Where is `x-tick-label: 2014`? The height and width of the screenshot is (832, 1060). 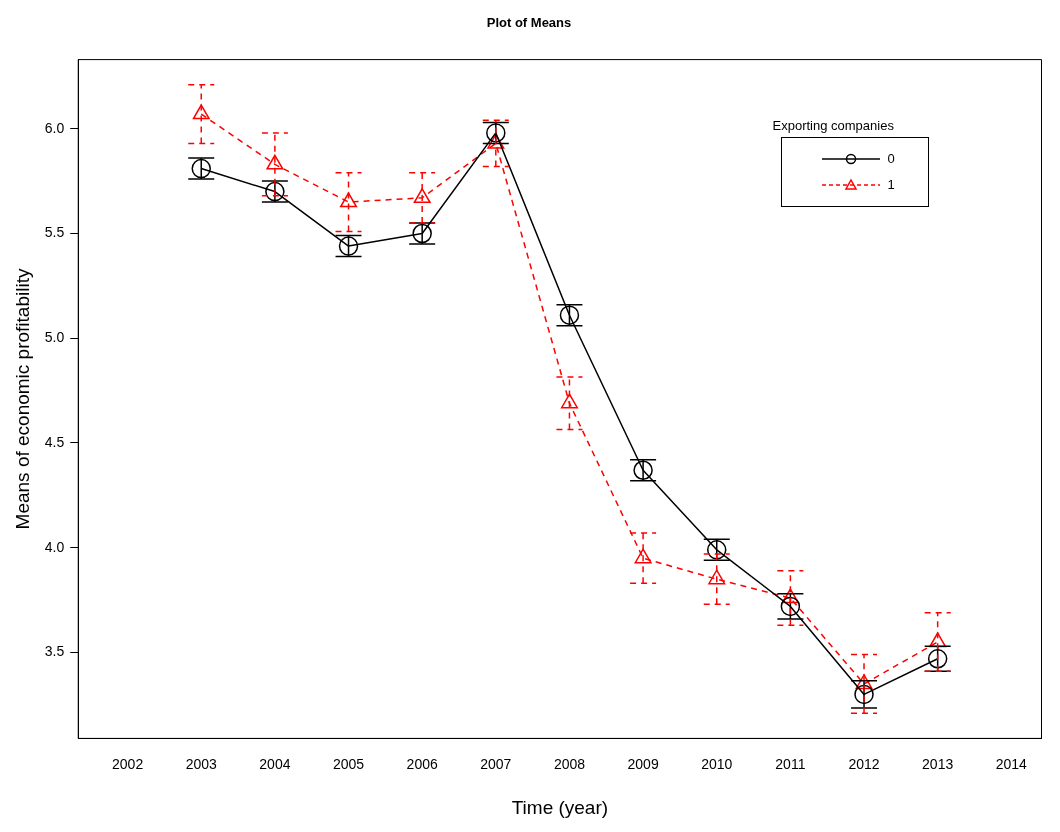
x-tick-label: 2014 is located at coordinates (1011, 763).